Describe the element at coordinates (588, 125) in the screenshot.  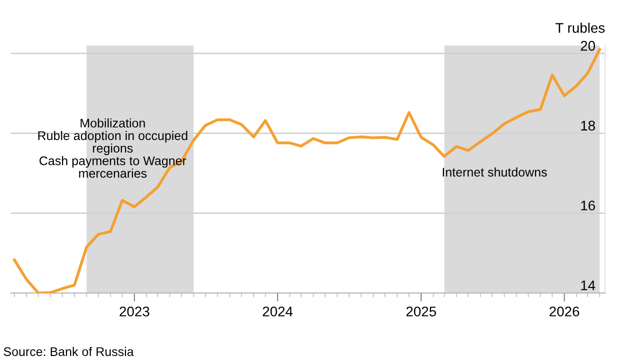
I see `y-tick-label: 18` at that location.